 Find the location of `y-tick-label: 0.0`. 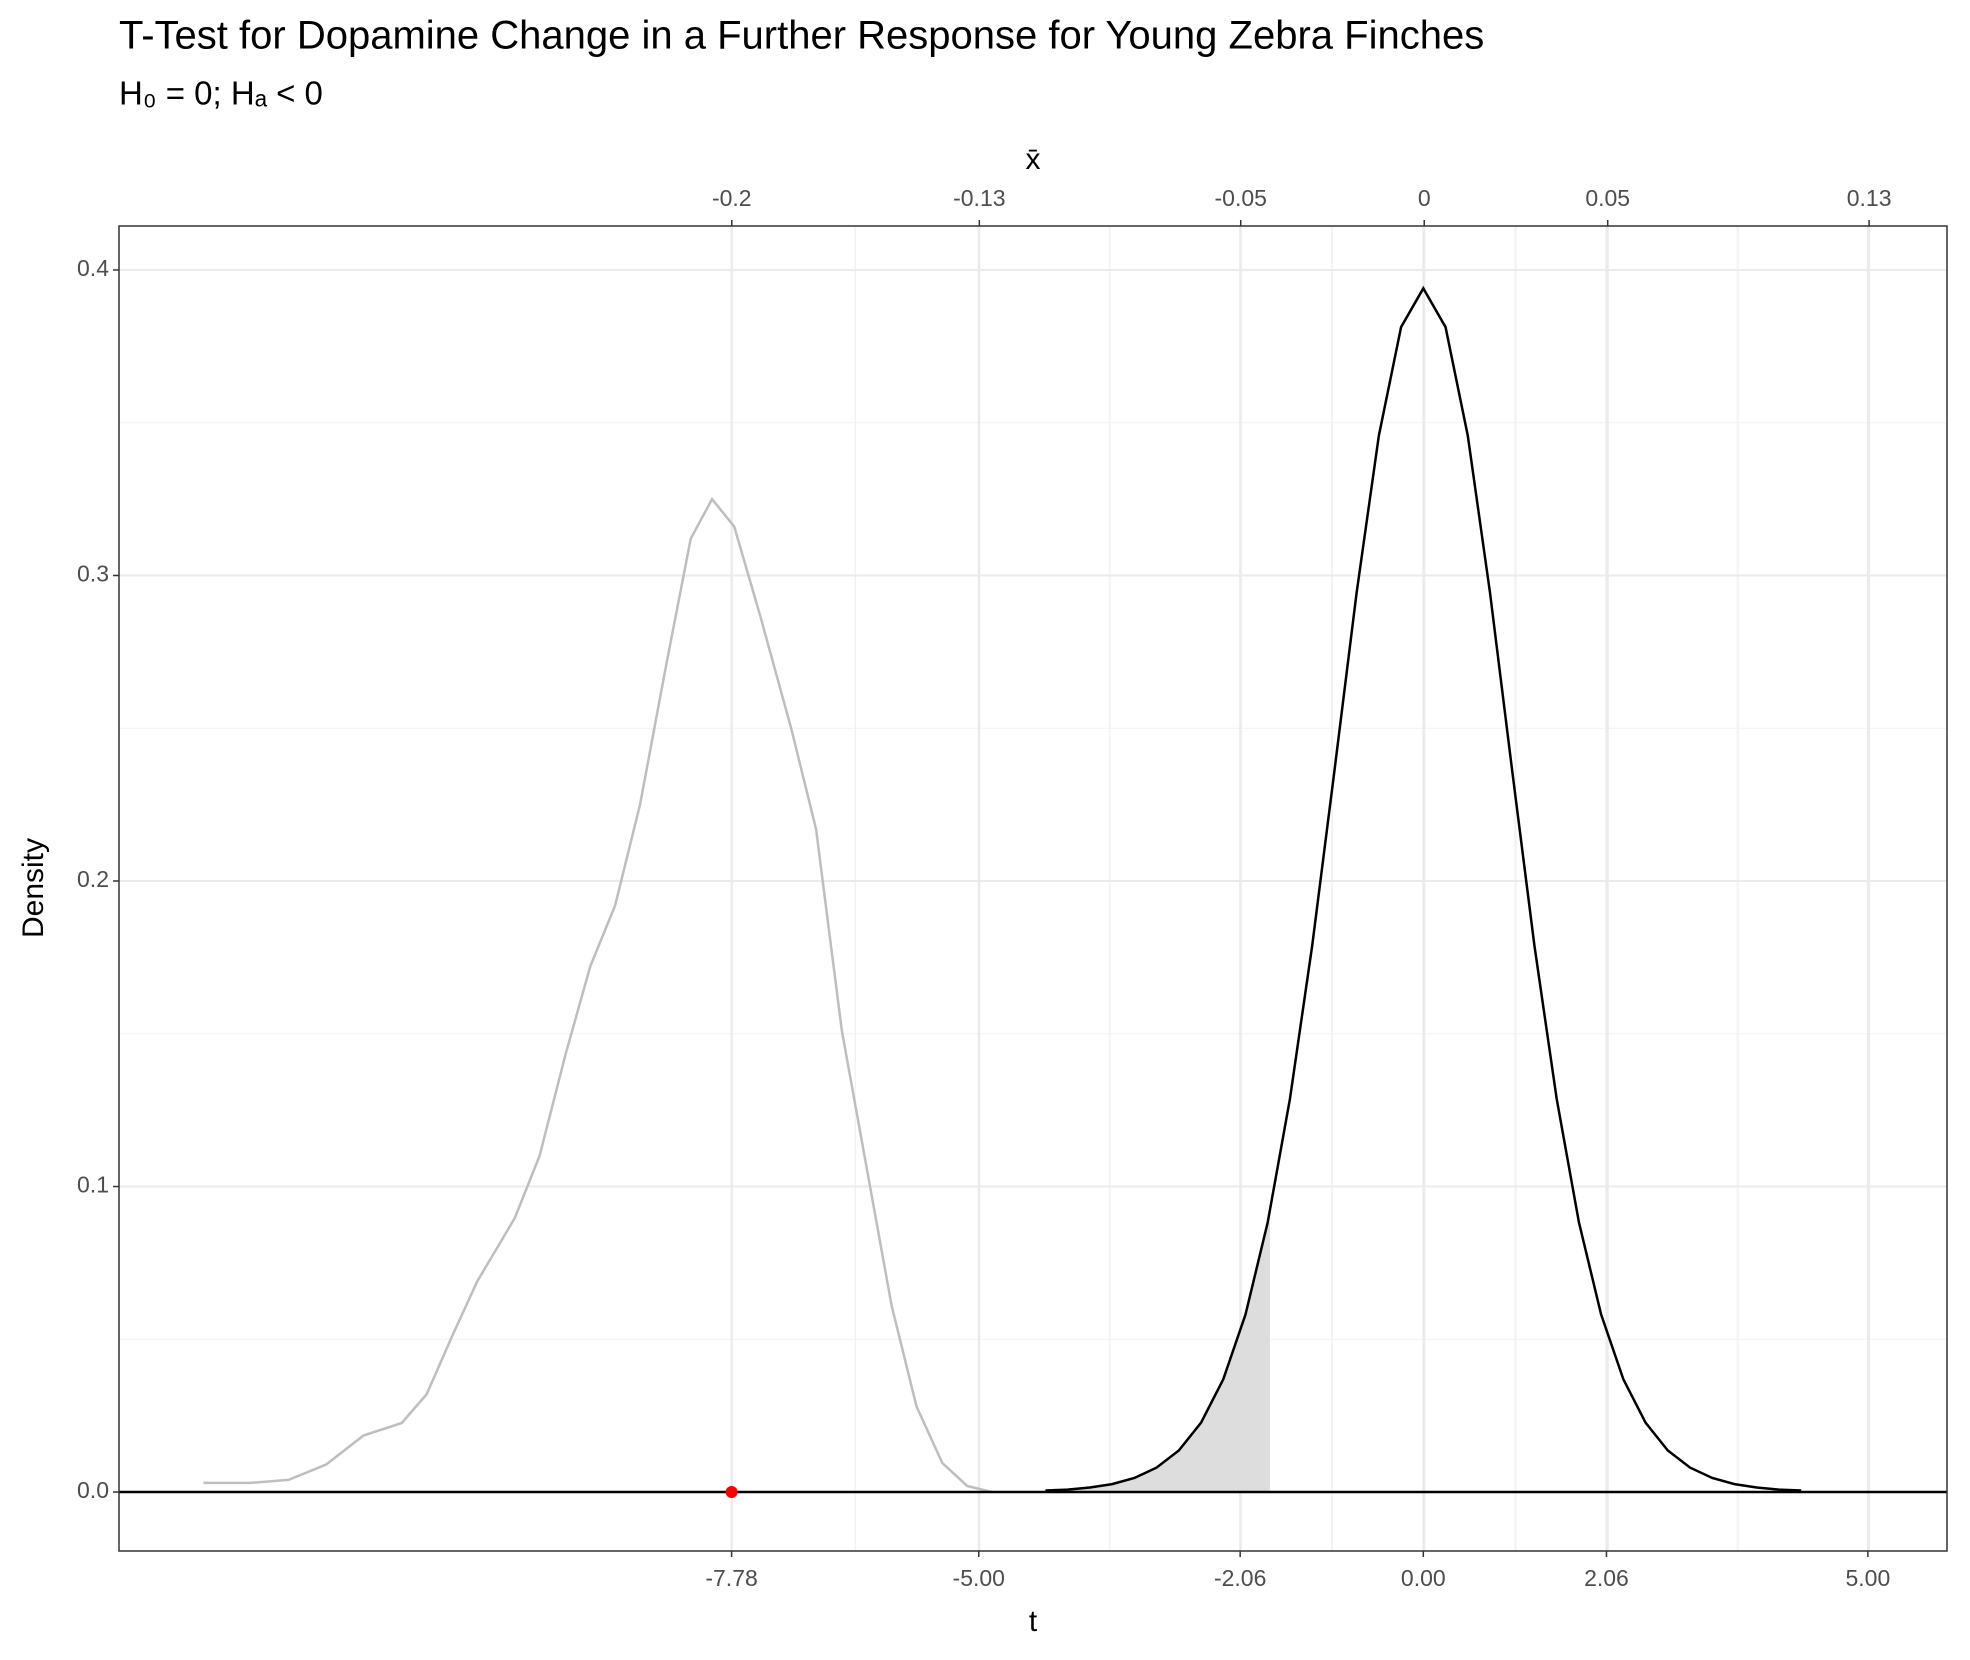

y-tick-label: 0.0 is located at coordinates (93, 1490).